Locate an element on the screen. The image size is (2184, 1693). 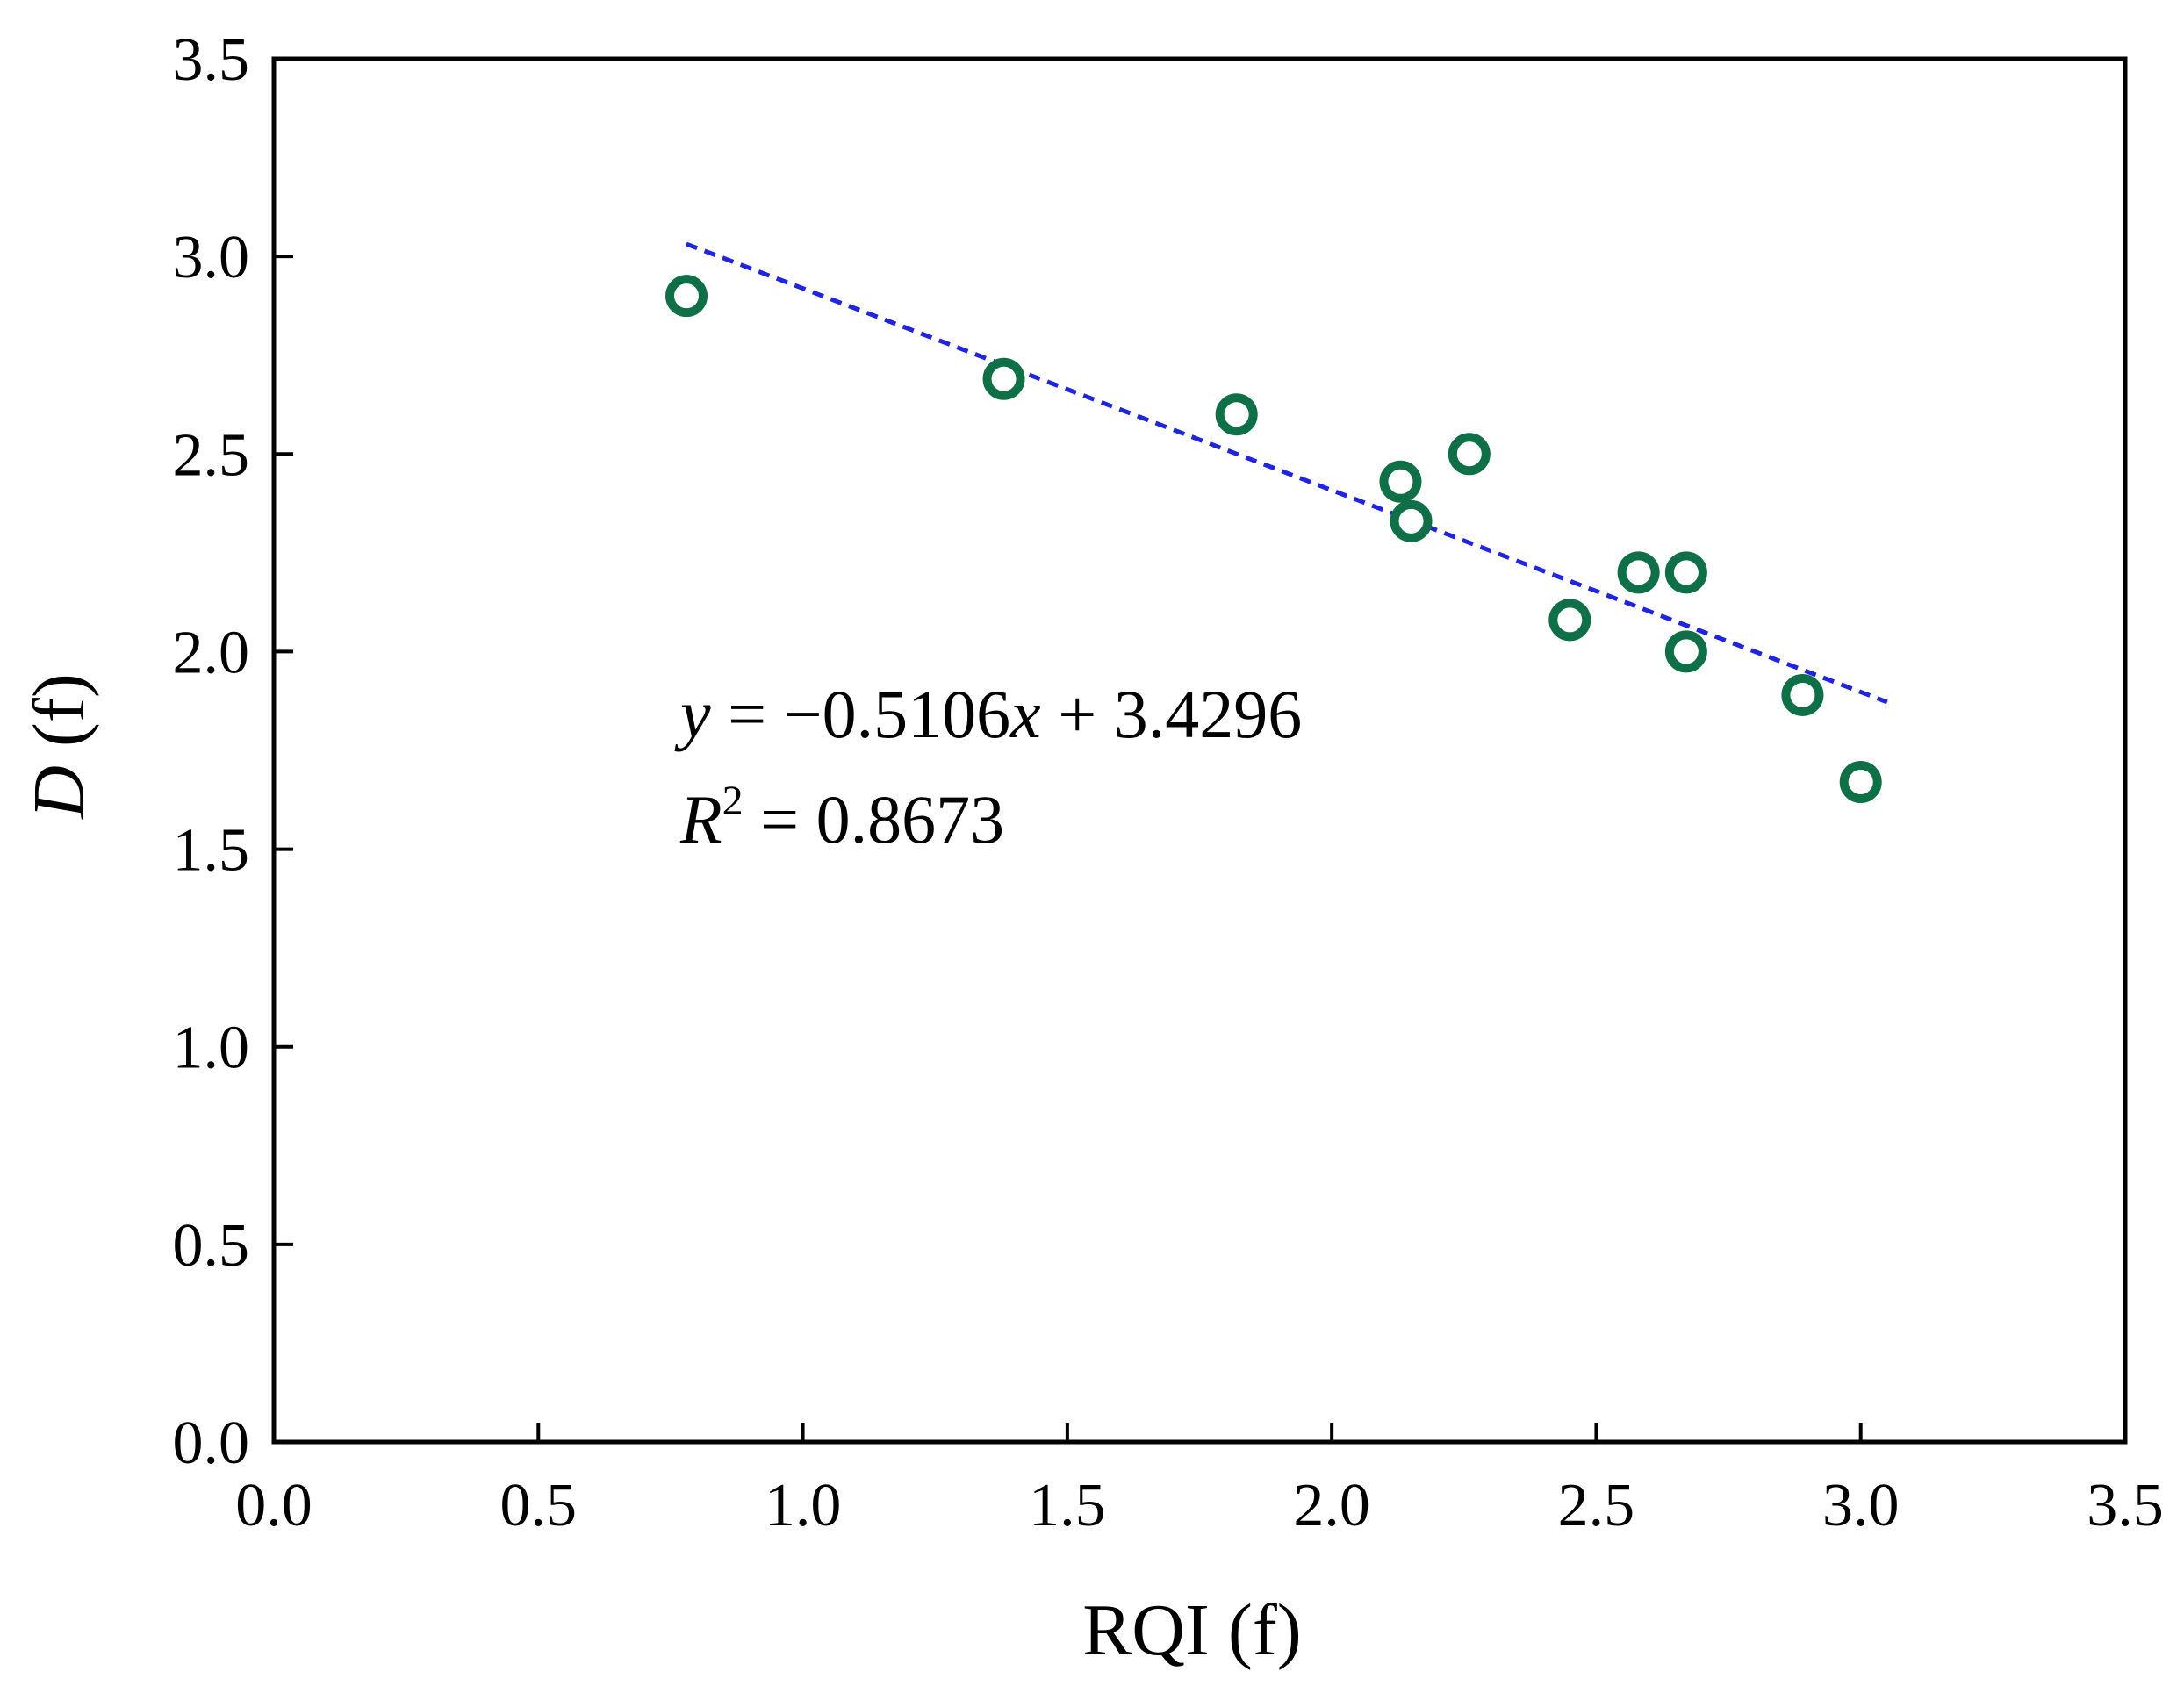
x-tick-label-1: 0.5 is located at coordinates (539, 1506).